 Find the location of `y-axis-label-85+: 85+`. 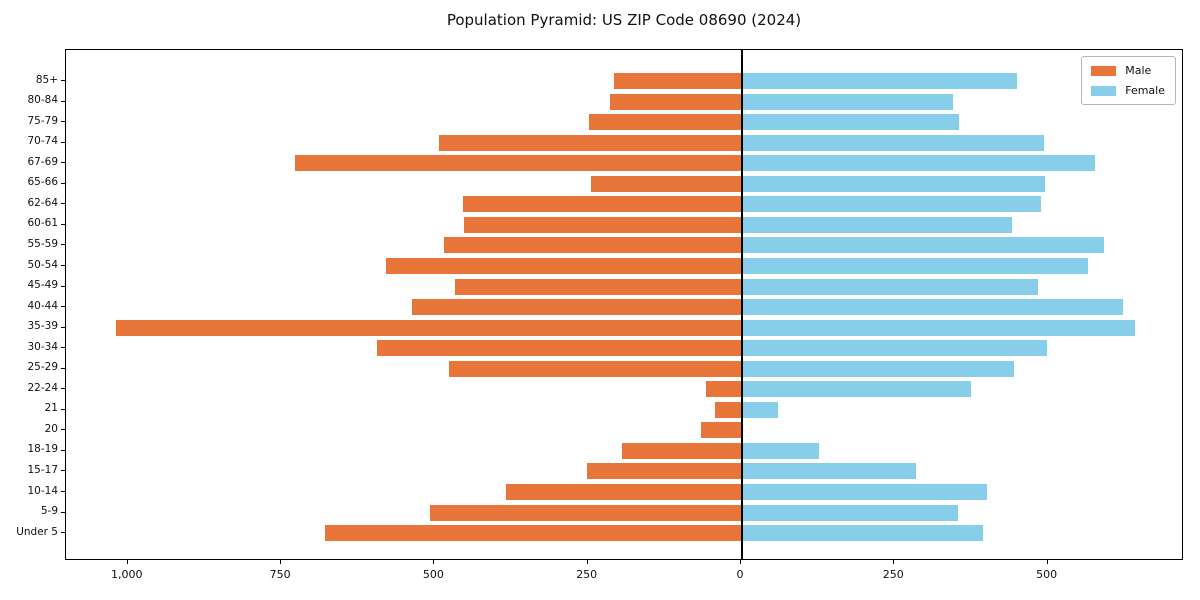

y-axis-label-85+: 85+ is located at coordinates (46, 79).